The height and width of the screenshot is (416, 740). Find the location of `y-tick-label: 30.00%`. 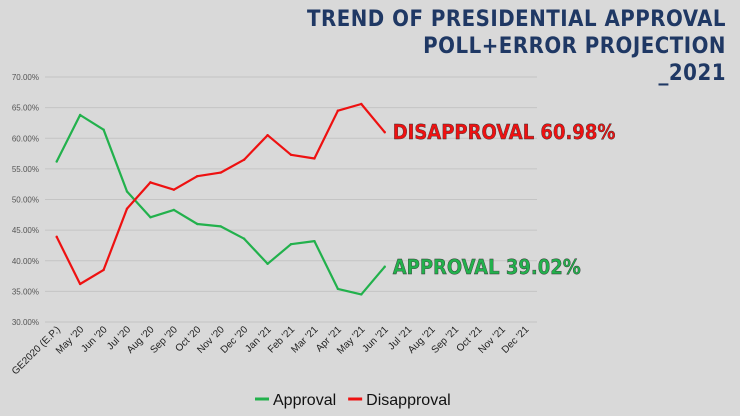

y-tick-label: 30.00% is located at coordinates (25, 322).